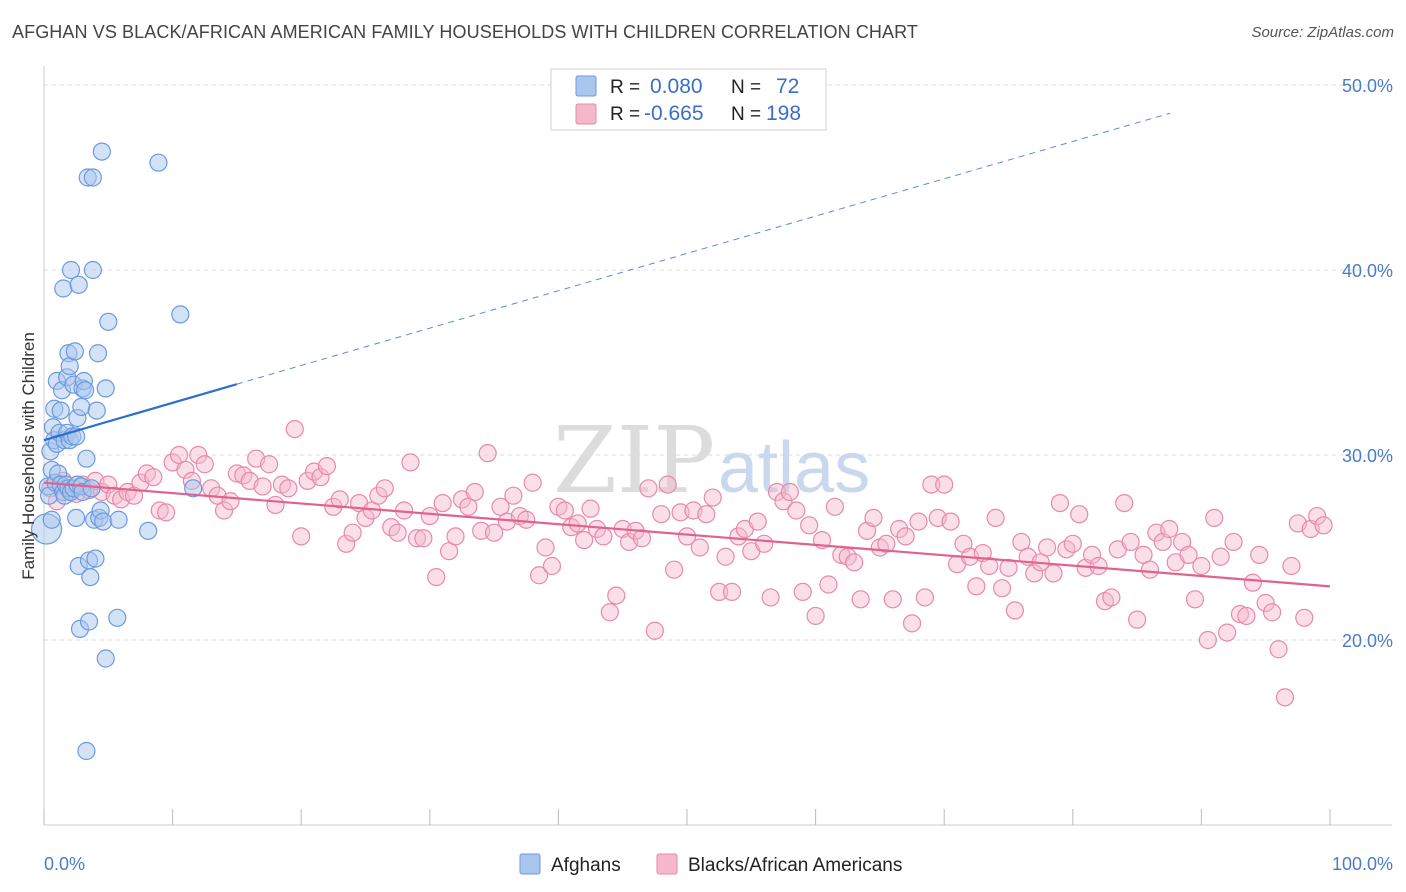 The image size is (1406, 892). What do you see at coordinates (1367, 456) in the screenshot?
I see `y-tick-label: 30.0%` at bounding box center [1367, 456].